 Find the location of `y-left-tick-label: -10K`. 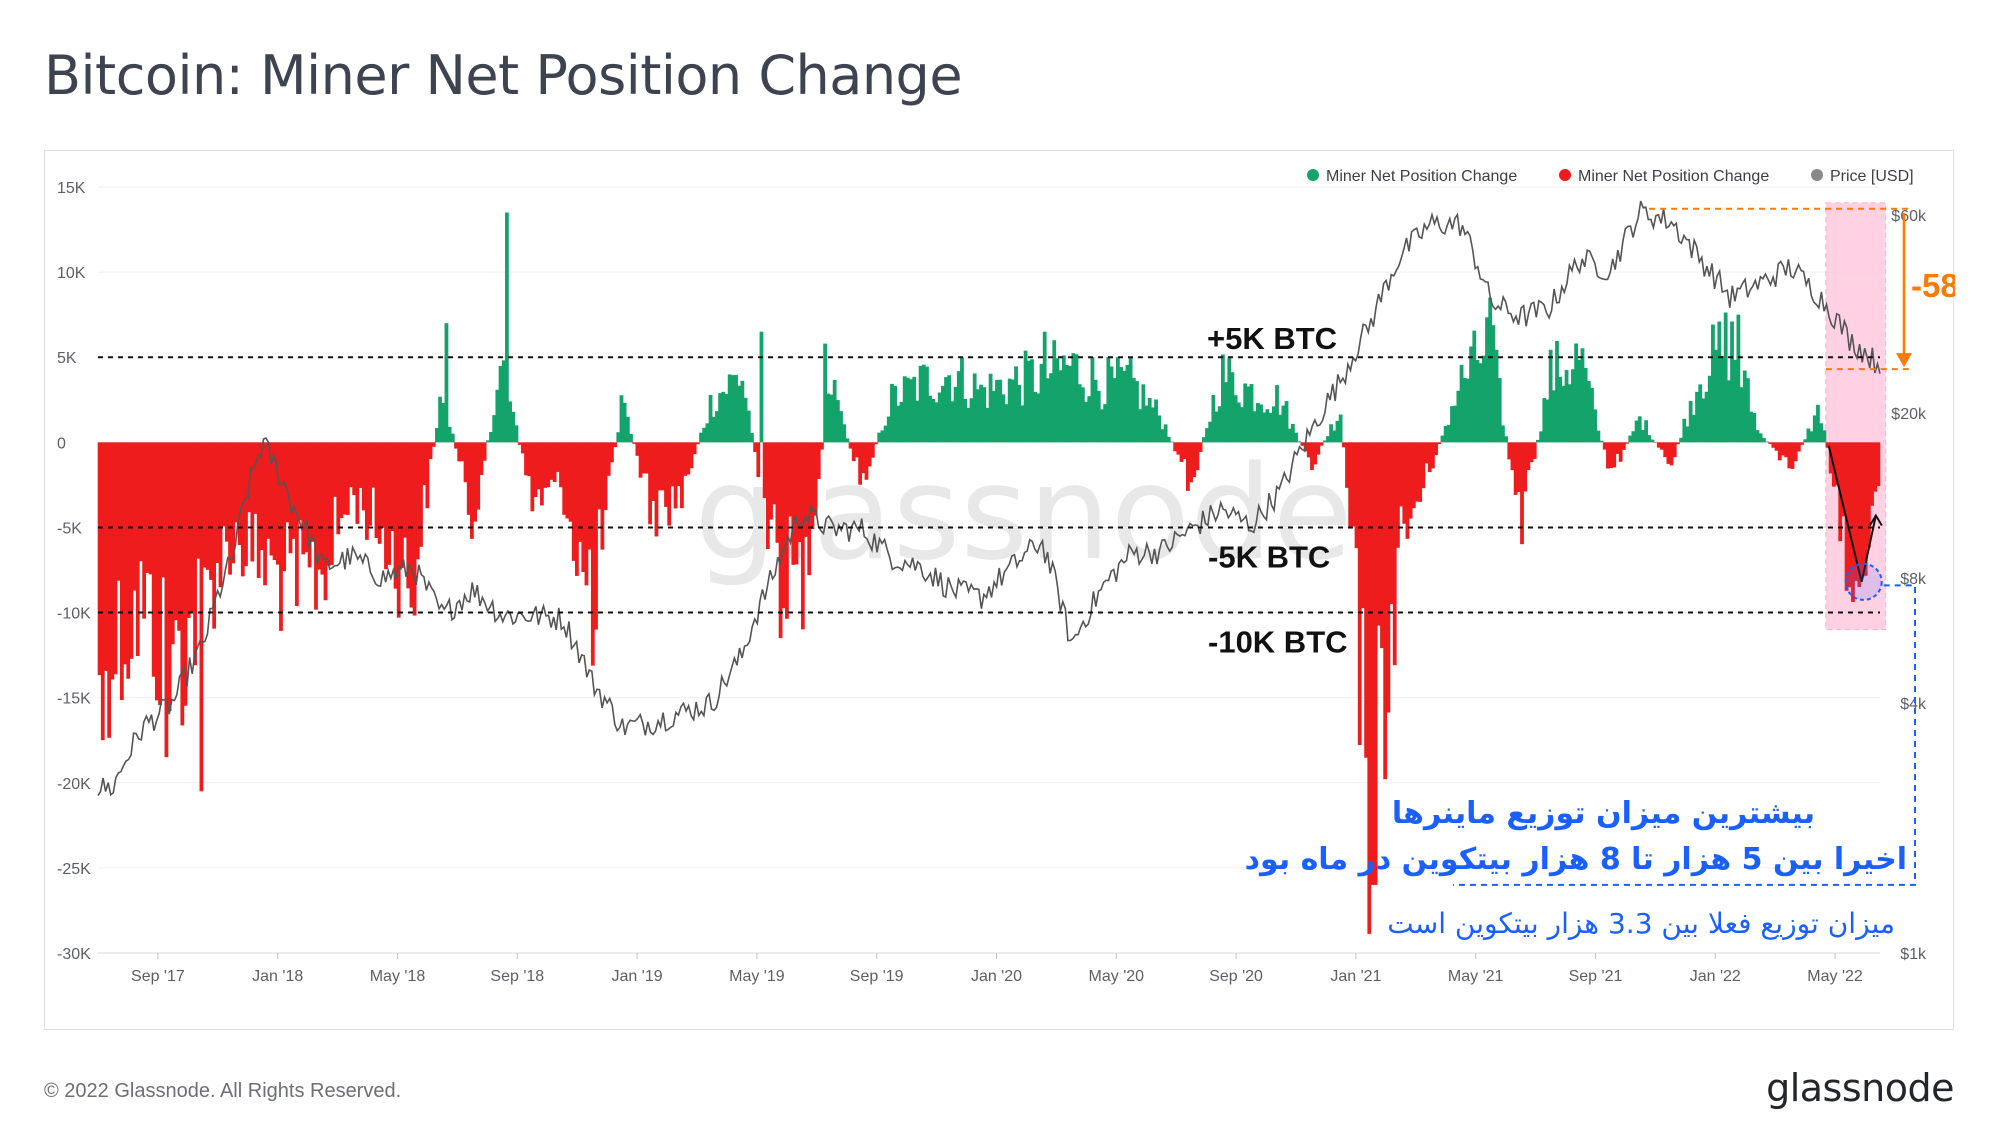

y-left-tick-label: -10K is located at coordinates (74, 614).